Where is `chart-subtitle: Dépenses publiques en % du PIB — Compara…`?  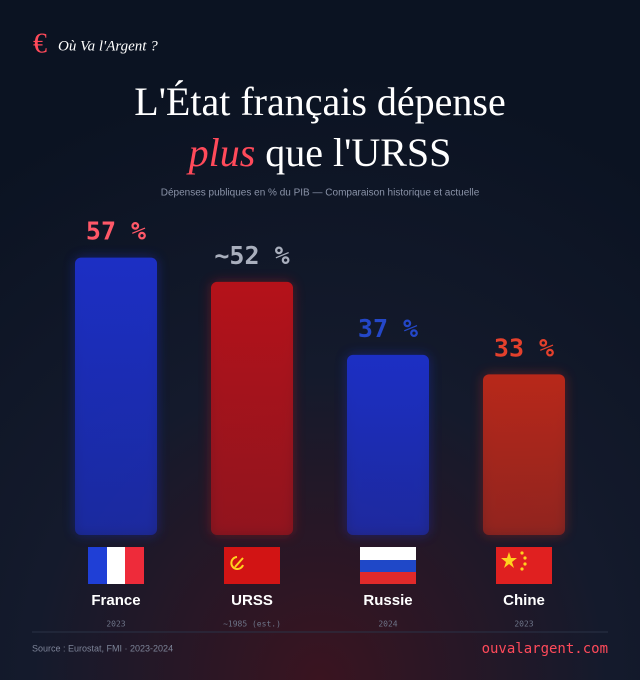
chart-subtitle: Dépenses publiques en % du PIB — Compara… is located at coordinates (320, 193).